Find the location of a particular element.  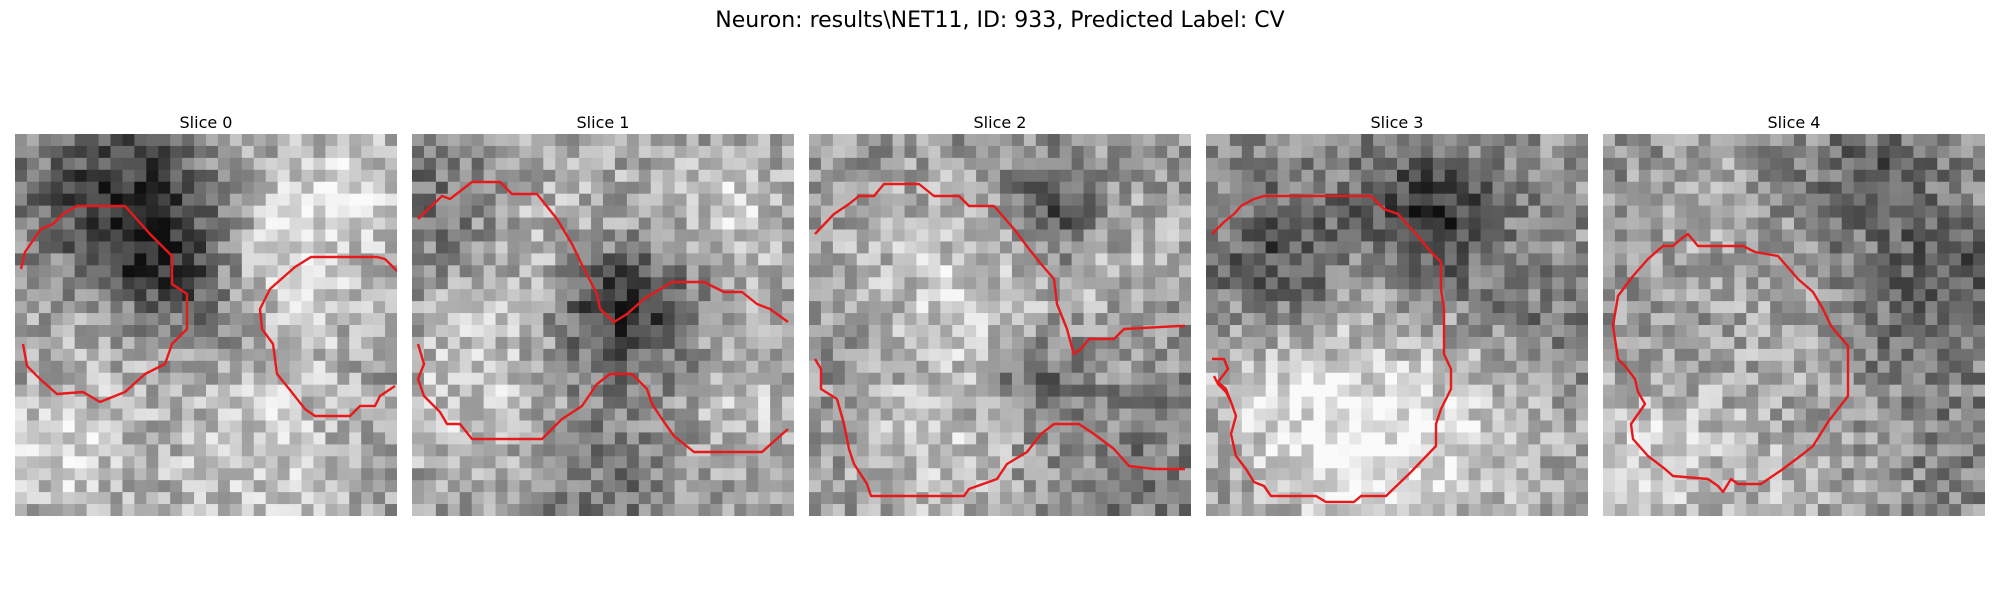

slice-title-1: Slice 1 is located at coordinates (603, 122).